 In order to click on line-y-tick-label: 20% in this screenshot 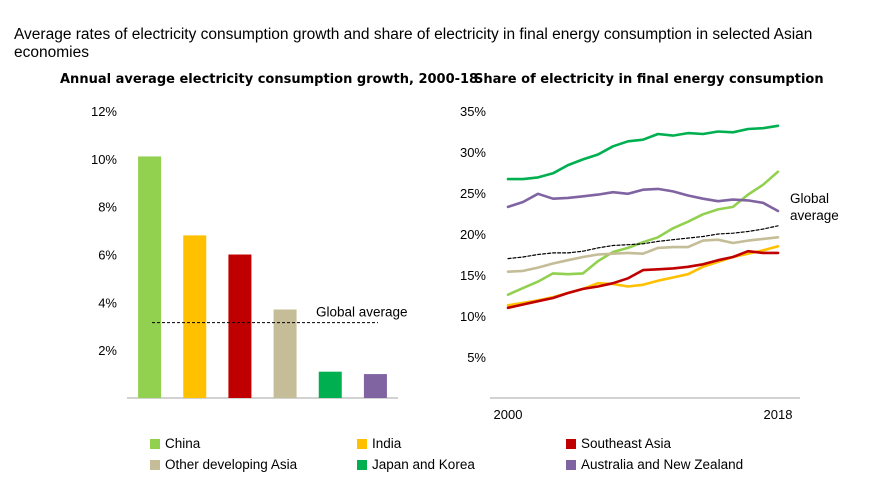, I will do `click(473, 234)`.